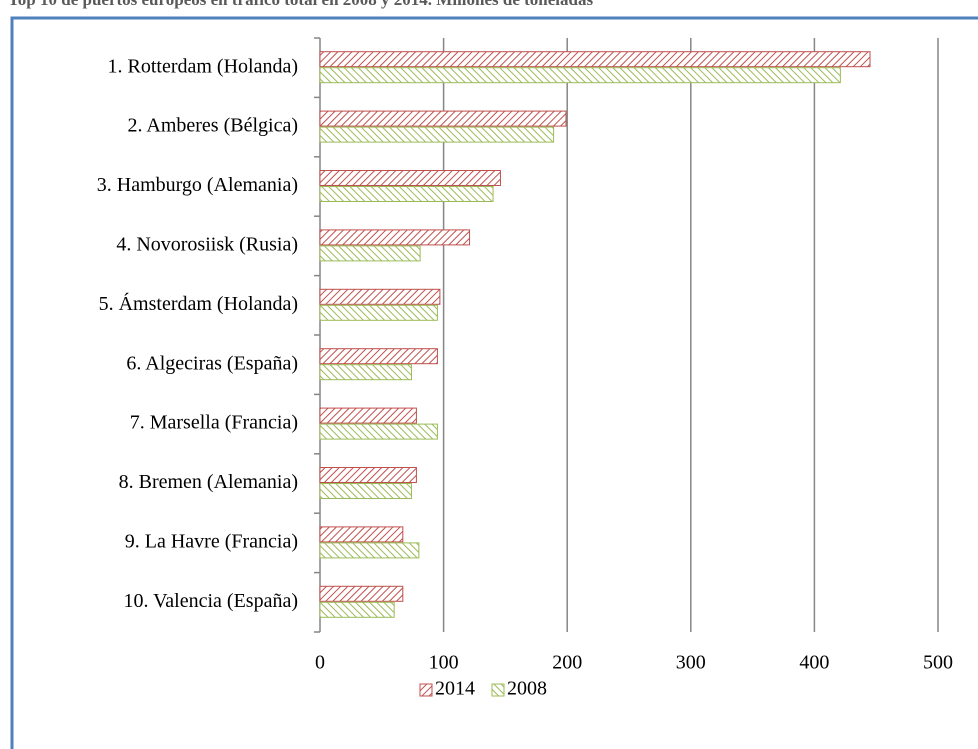  Describe the element at coordinates (938, 663) in the screenshot. I see `x-tick-label: 500` at that location.